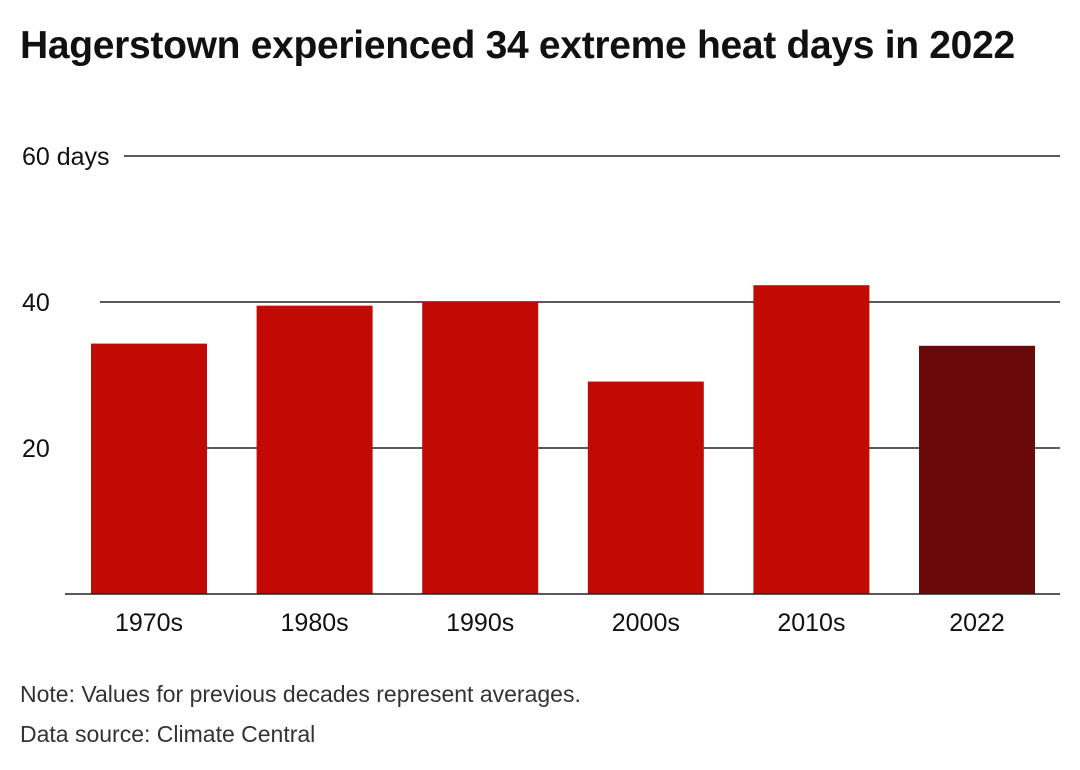 This screenshot has width=1080, height=770. What do you see at coordinates (480, 623) in the screenshot?
I see `x-tick-label: 1990s` at bounding box center [480, 623].